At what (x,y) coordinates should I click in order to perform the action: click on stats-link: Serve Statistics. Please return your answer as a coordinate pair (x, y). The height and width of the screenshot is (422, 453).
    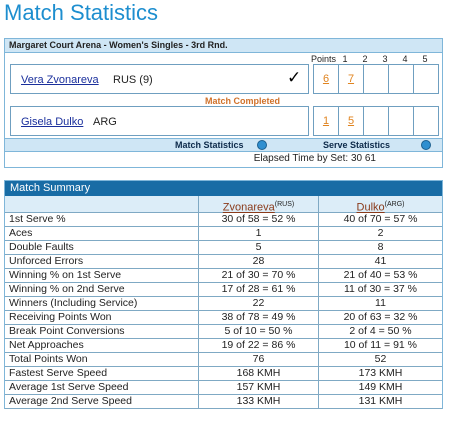
    Looking at the image, I should click on (357, 145).